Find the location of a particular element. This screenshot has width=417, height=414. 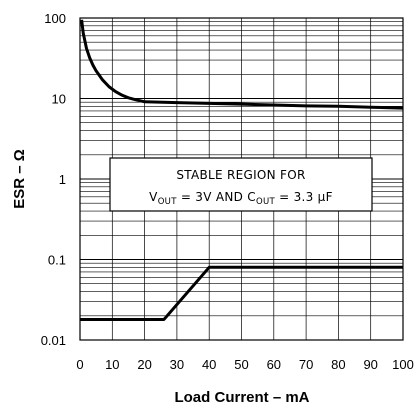

y-tick-label: 10 is located at coordinates (59, 99).